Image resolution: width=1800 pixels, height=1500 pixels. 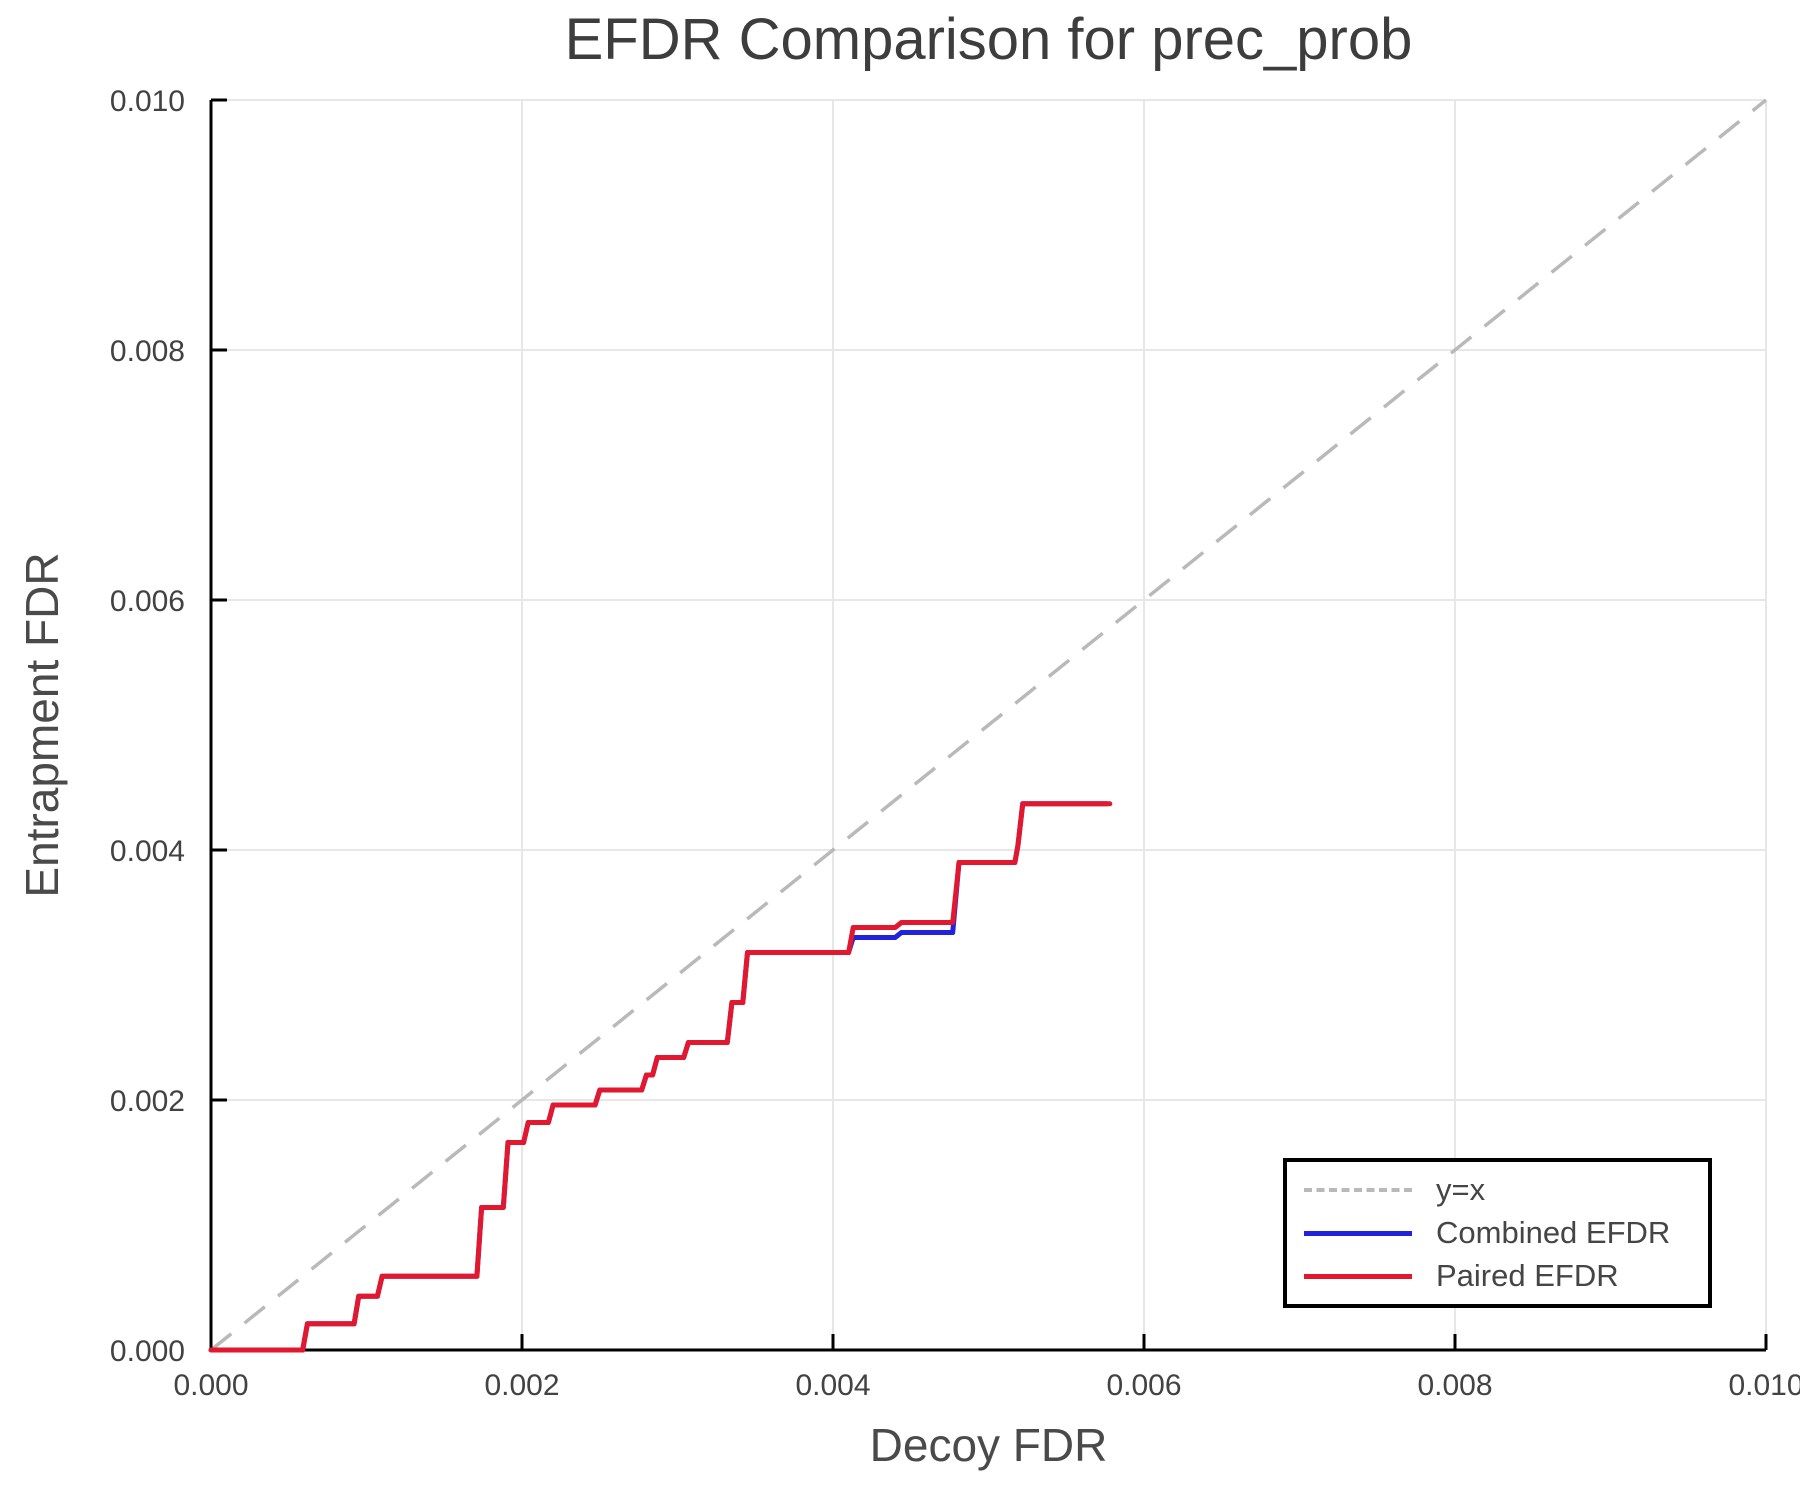 What do you see at coordinates (1358, 1190) in the screenshot?
I see `identity-line-swatch` at bounding box center [1358, 1190].